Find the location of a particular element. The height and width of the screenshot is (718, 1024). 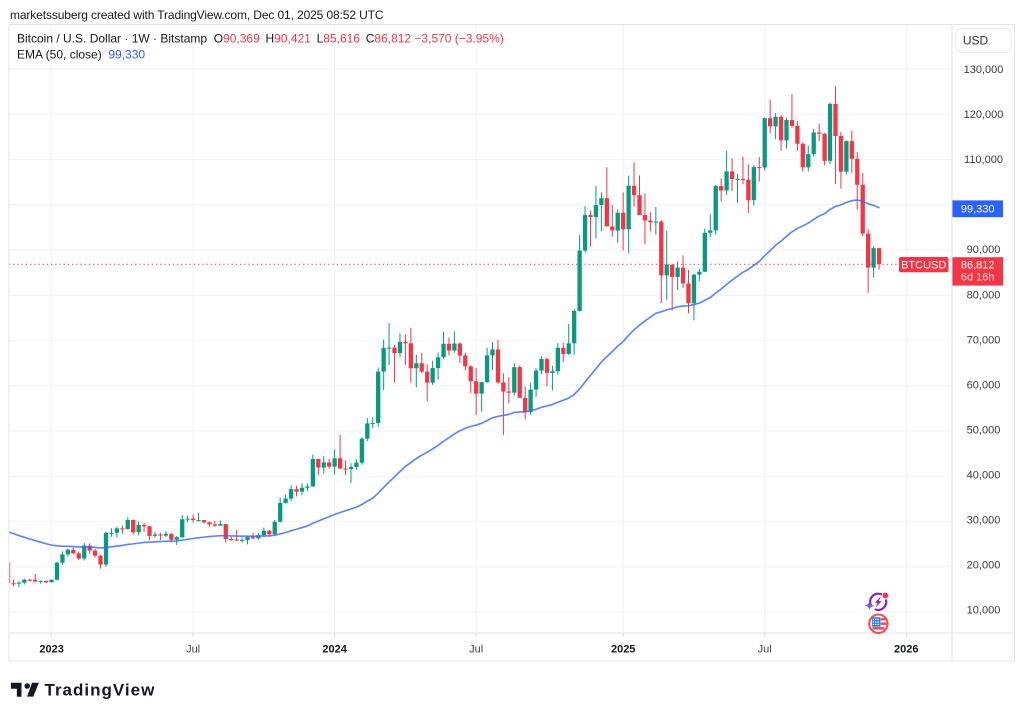

svg-text: 2023 is located at coordinates (51, 650).